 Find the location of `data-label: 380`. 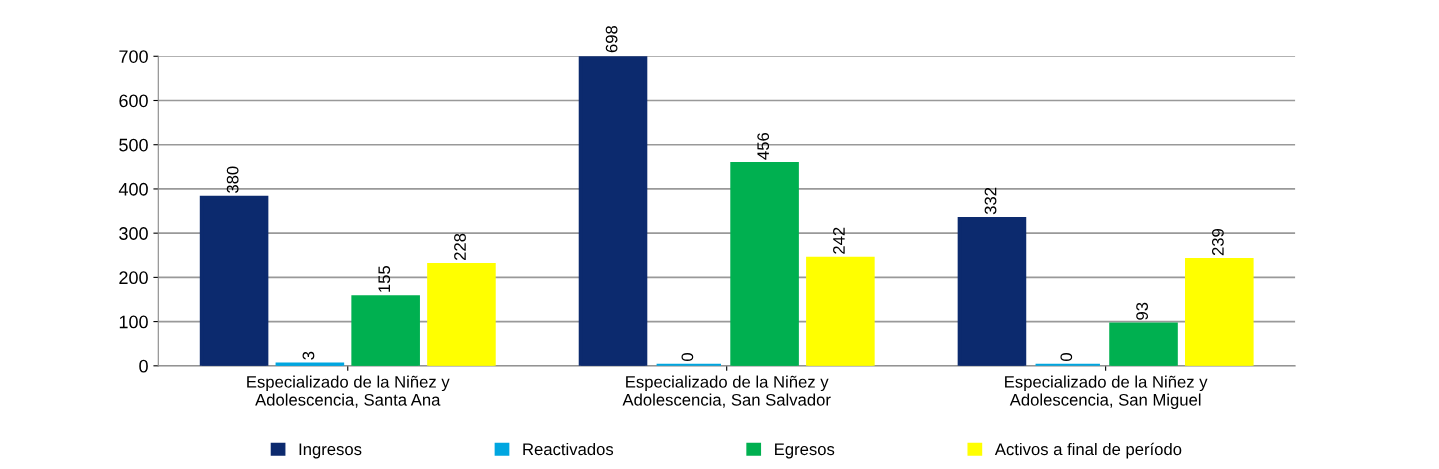

data-label: 380 is located at coordinates (232, 179).